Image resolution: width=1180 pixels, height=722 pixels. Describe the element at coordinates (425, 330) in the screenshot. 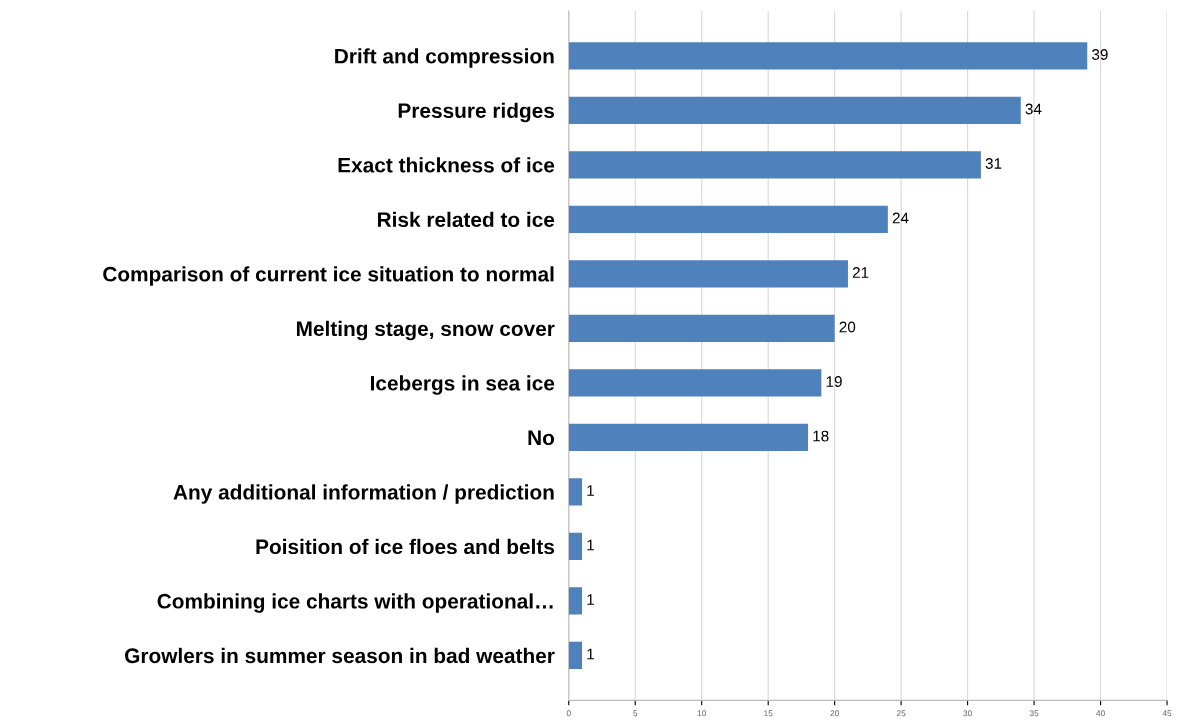

I see `y-tick-label: Melting stage, snow cover` at that location.